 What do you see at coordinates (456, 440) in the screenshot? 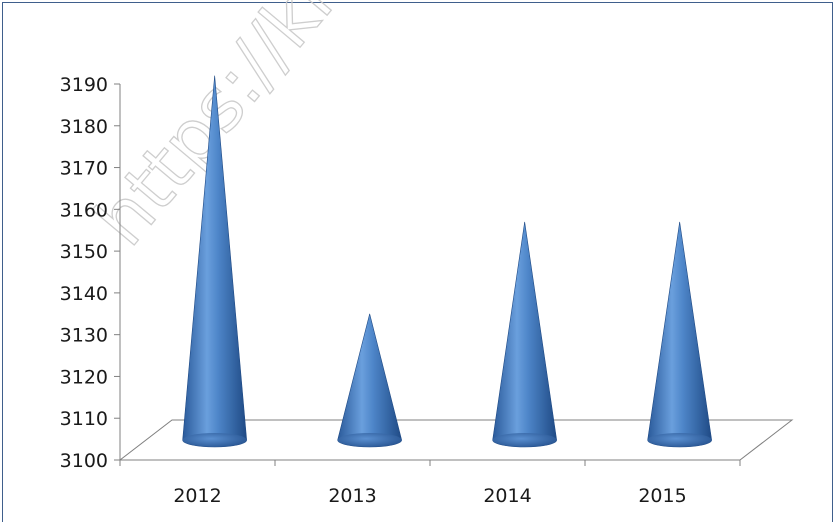
I see `chart-floor` at bounding box center [456, 440].